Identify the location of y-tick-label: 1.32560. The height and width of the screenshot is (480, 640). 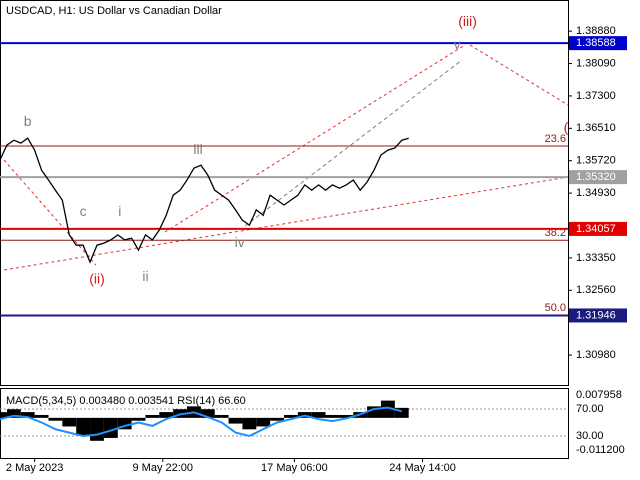
(596, 290).